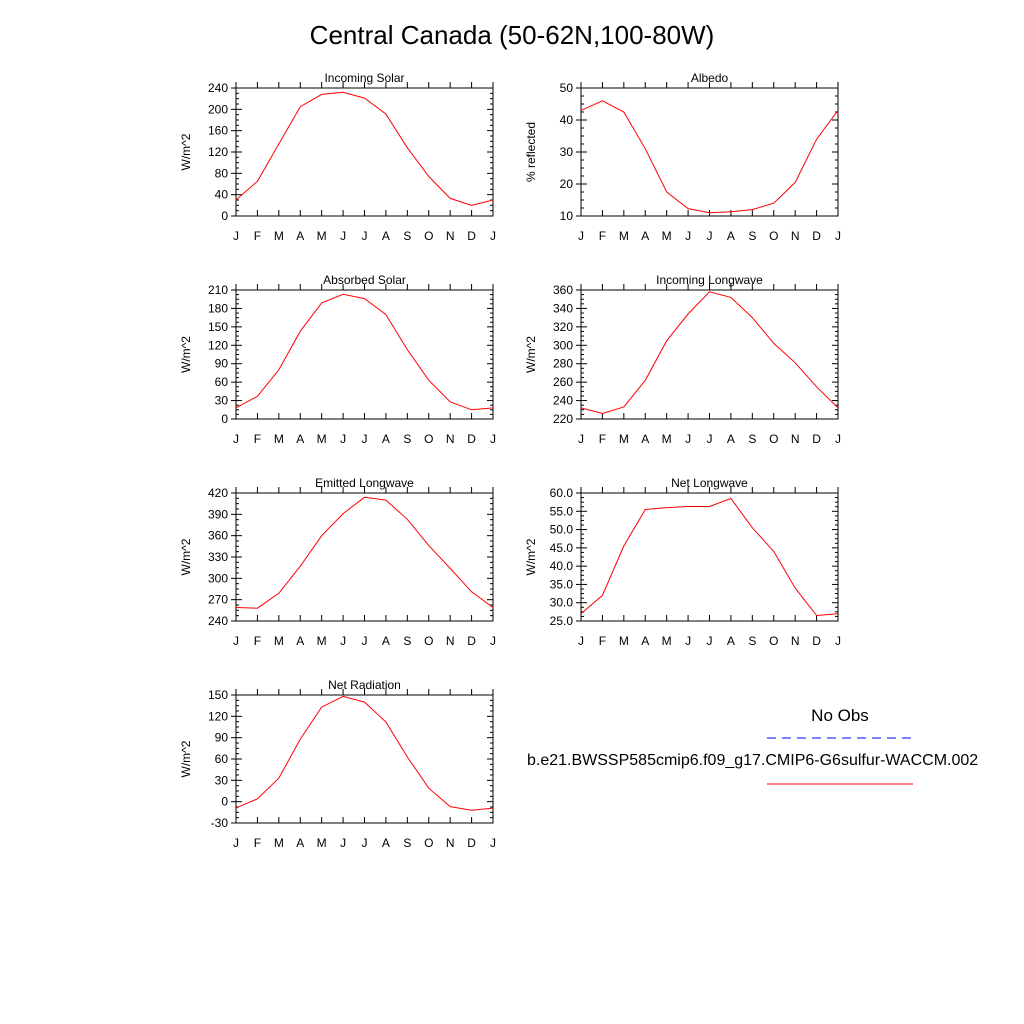 The height and width of the screenshot is (1024, 1024). I want to click on y-tick-label: 300, so click(218, 578).